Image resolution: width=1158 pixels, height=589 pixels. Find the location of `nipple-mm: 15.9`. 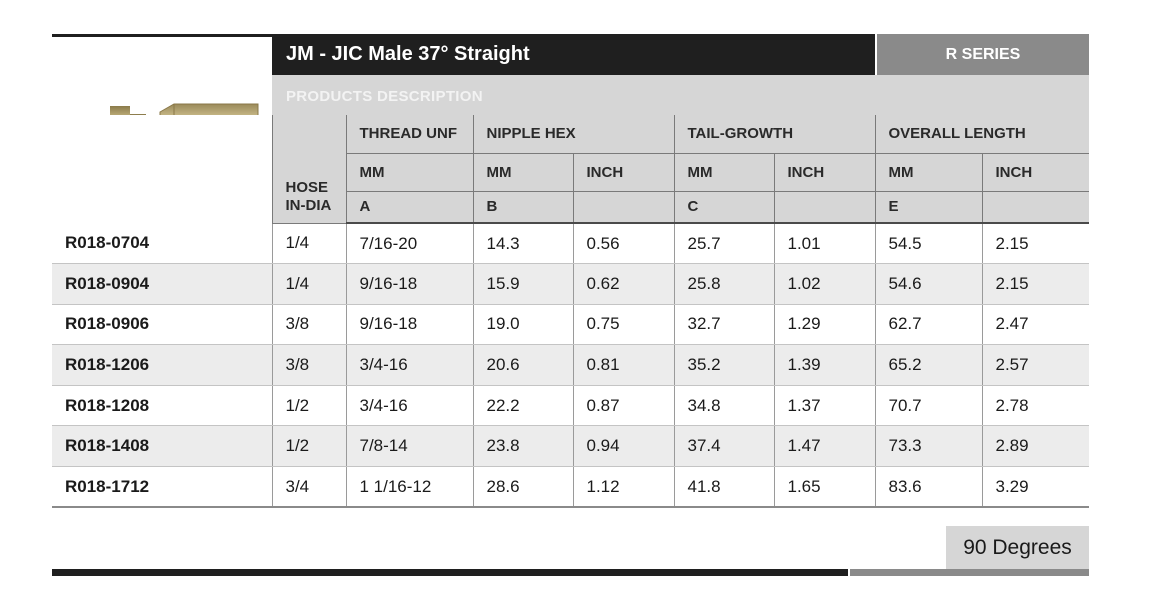

nipple-mm: 15.9 is located at coordinates (523, 284).